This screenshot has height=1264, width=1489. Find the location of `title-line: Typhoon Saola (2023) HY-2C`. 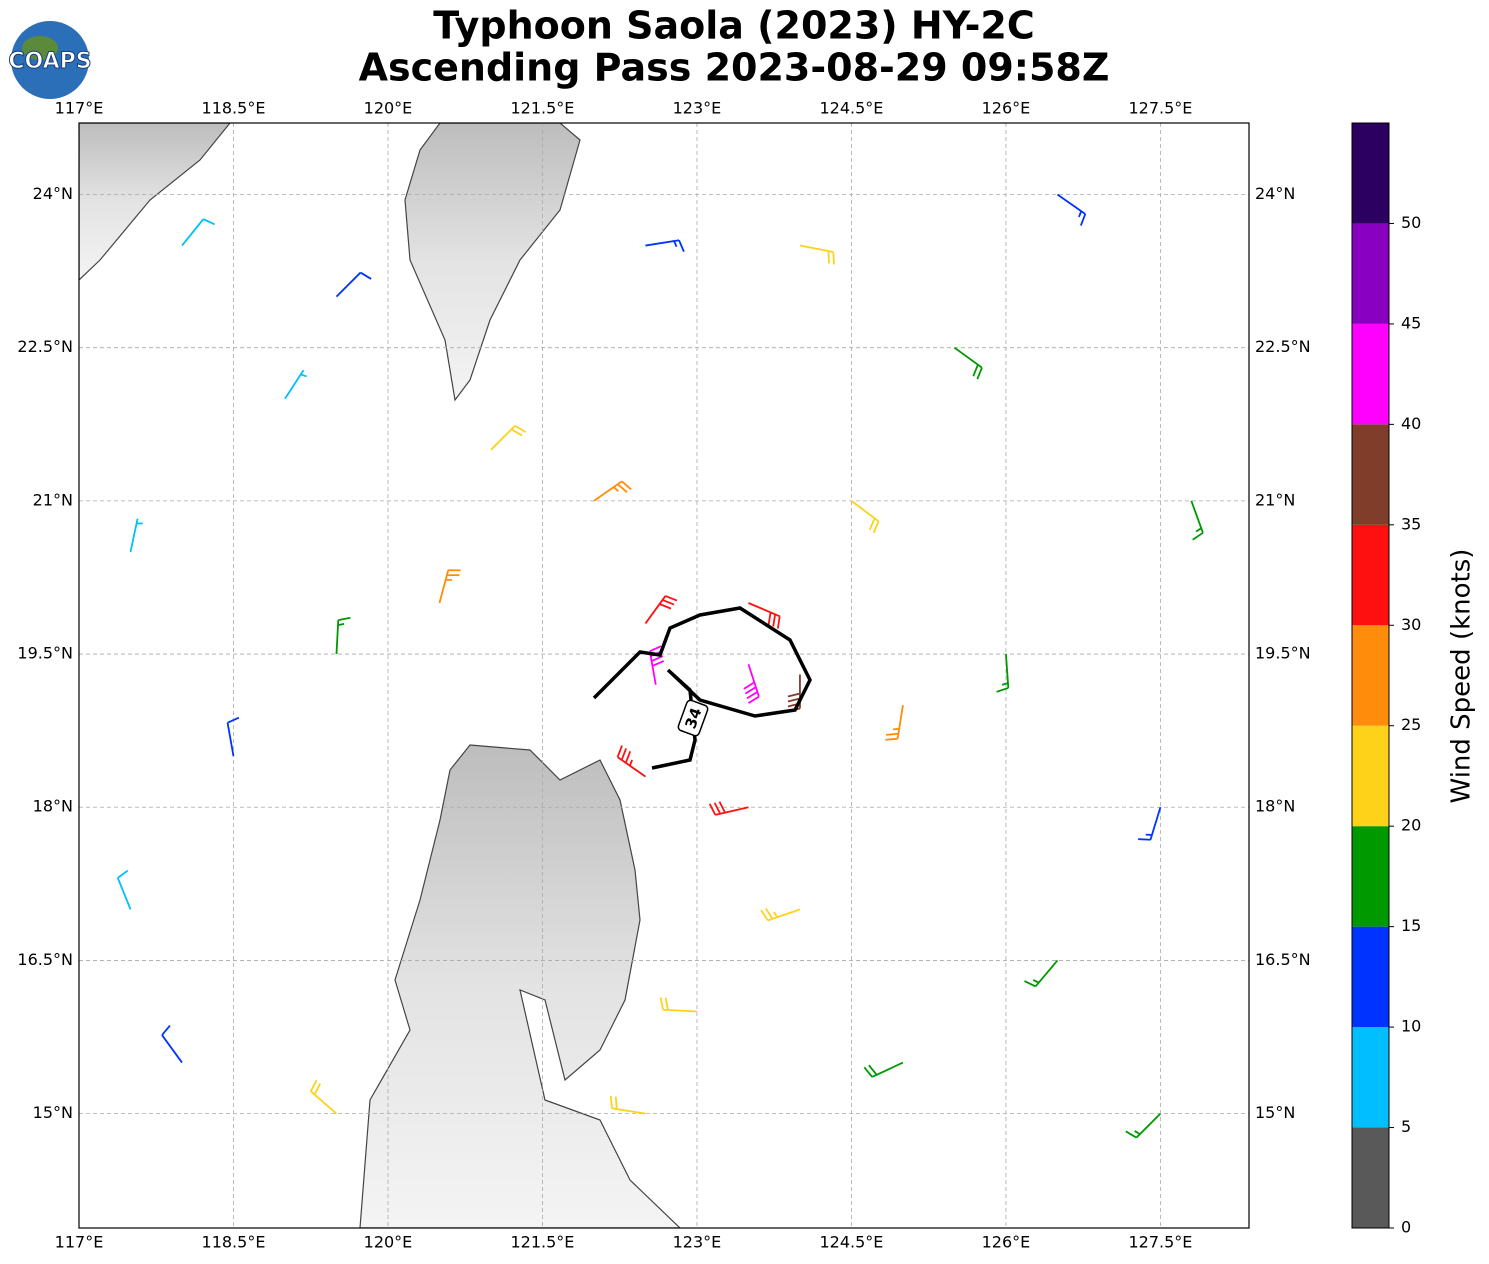

title-line: Typhoon Saola (2023) HY-2C is located at coordinates (734, 26).